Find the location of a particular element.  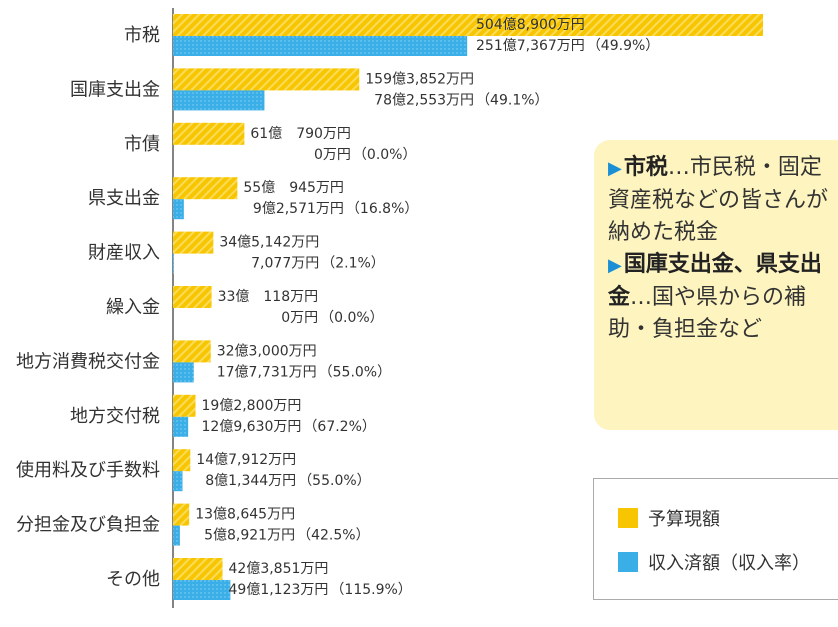

note-text: …市民税・固定資産税などの皆さんが納めた税金 is located at coordinates (718, 200).